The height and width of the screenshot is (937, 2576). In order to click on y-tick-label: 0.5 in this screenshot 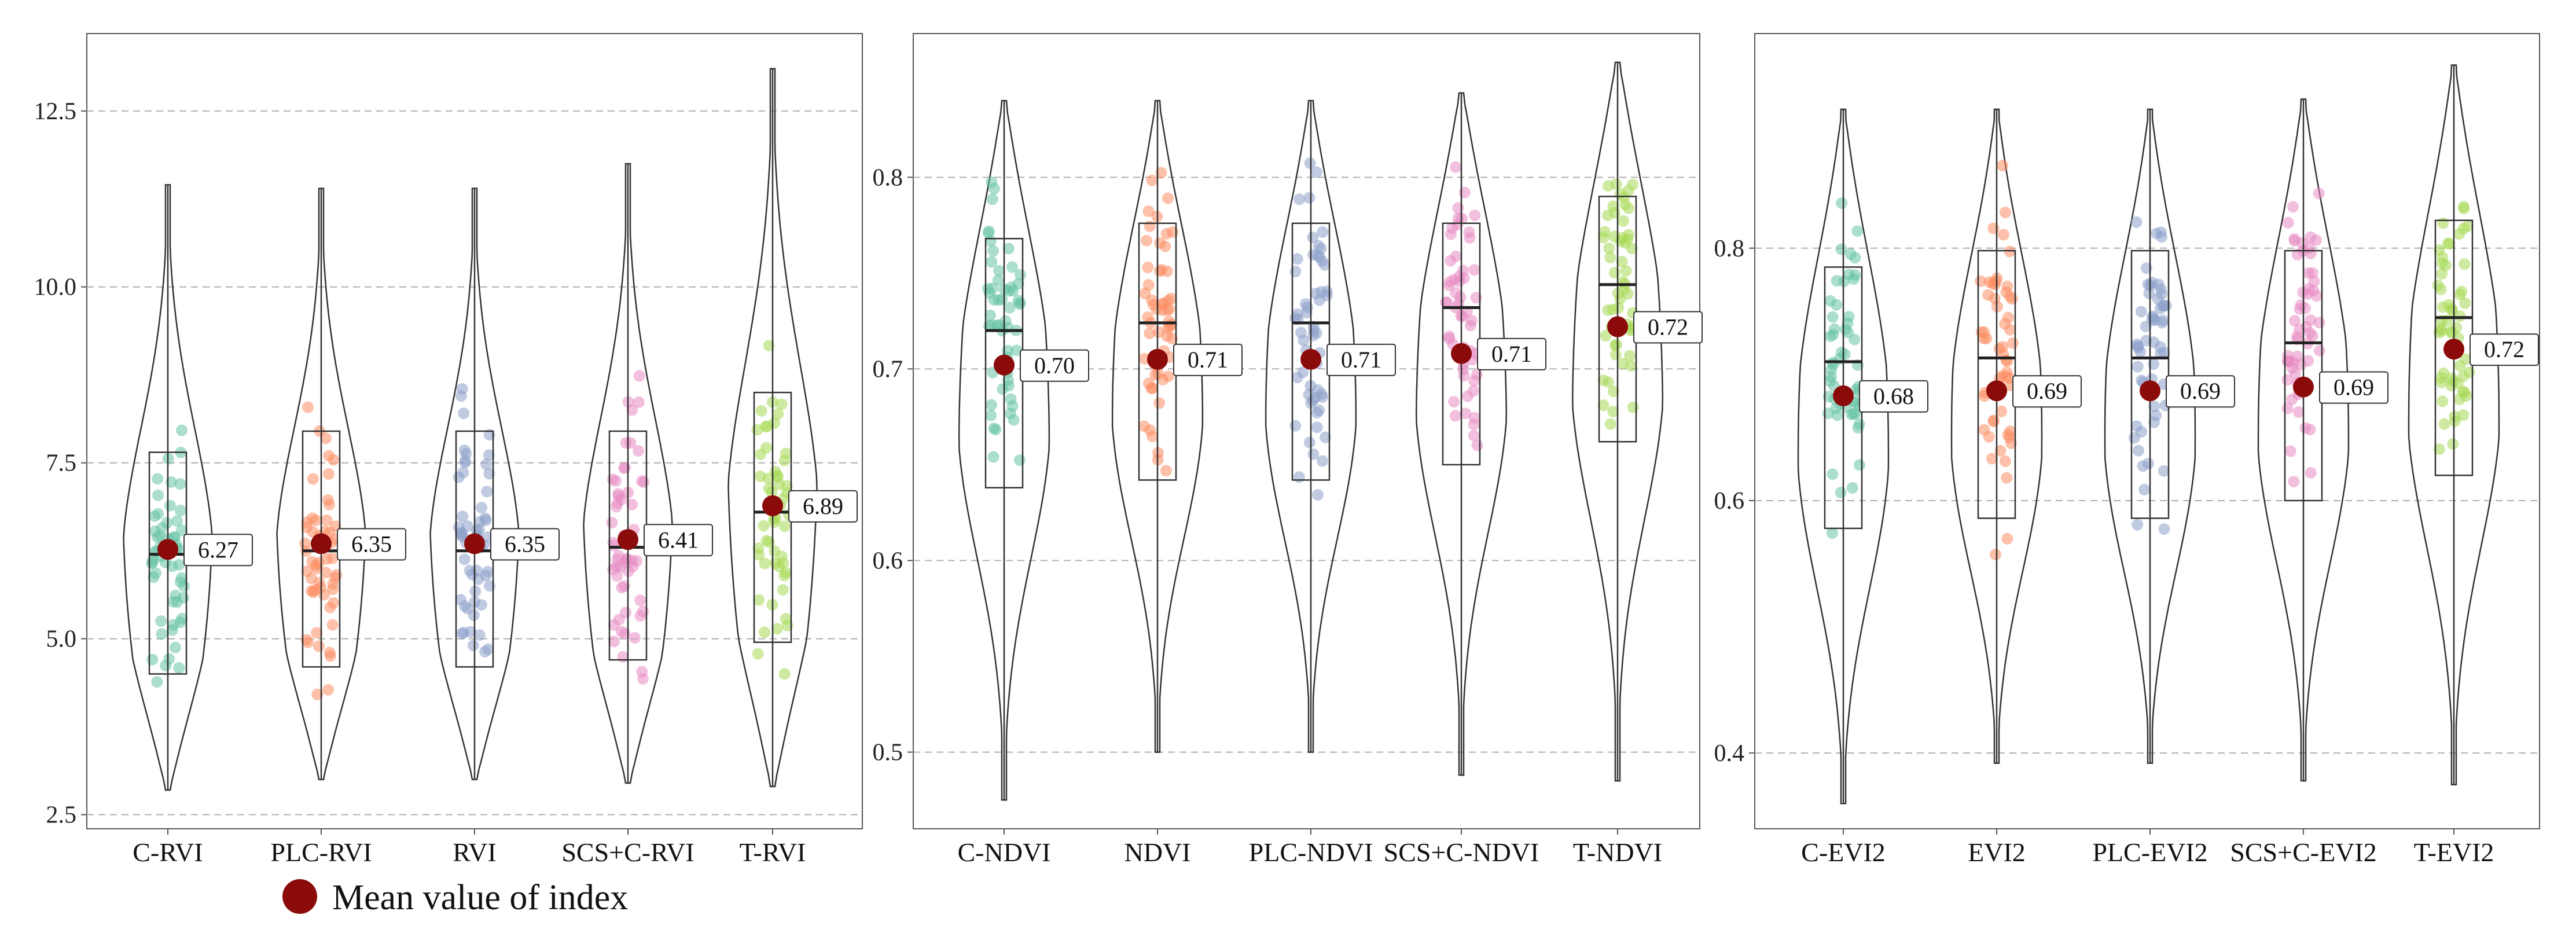, I will do `click(888, 753)`.